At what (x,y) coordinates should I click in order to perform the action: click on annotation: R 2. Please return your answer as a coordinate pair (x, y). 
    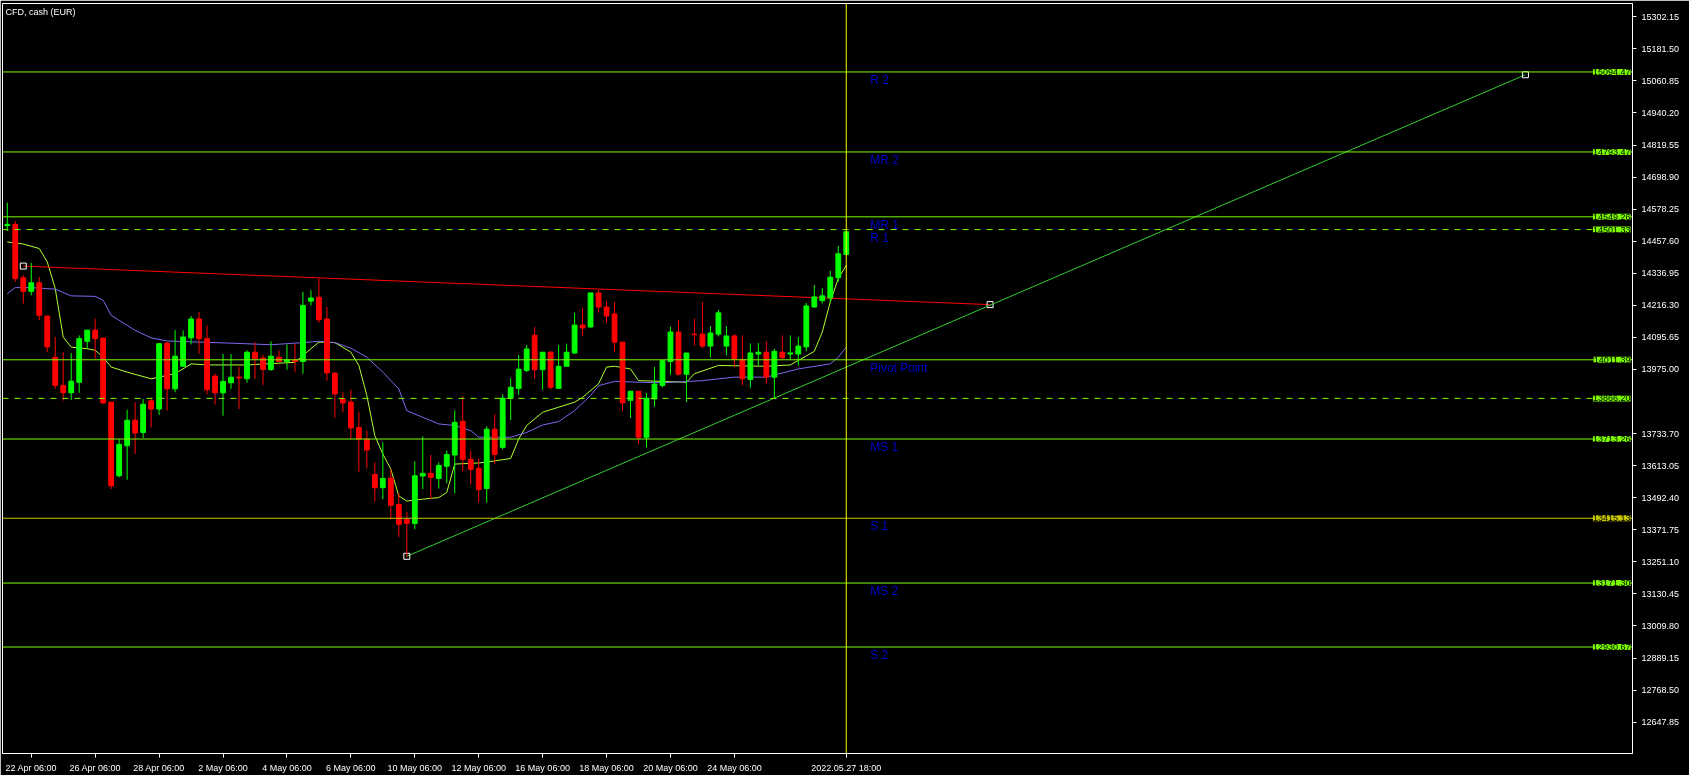
    Looking at the image, I should click on (880, 79).